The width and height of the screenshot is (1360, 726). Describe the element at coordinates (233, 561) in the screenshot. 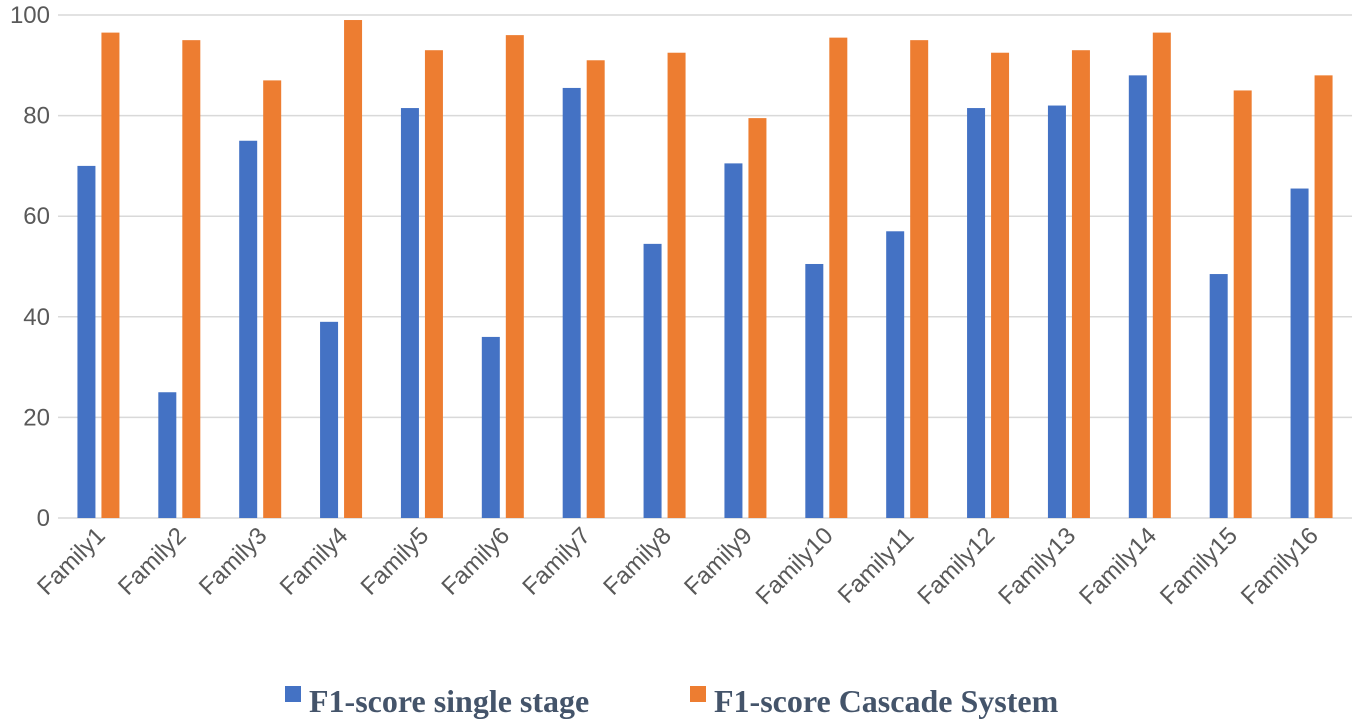

I see `x-category-label: Family3` at that location.